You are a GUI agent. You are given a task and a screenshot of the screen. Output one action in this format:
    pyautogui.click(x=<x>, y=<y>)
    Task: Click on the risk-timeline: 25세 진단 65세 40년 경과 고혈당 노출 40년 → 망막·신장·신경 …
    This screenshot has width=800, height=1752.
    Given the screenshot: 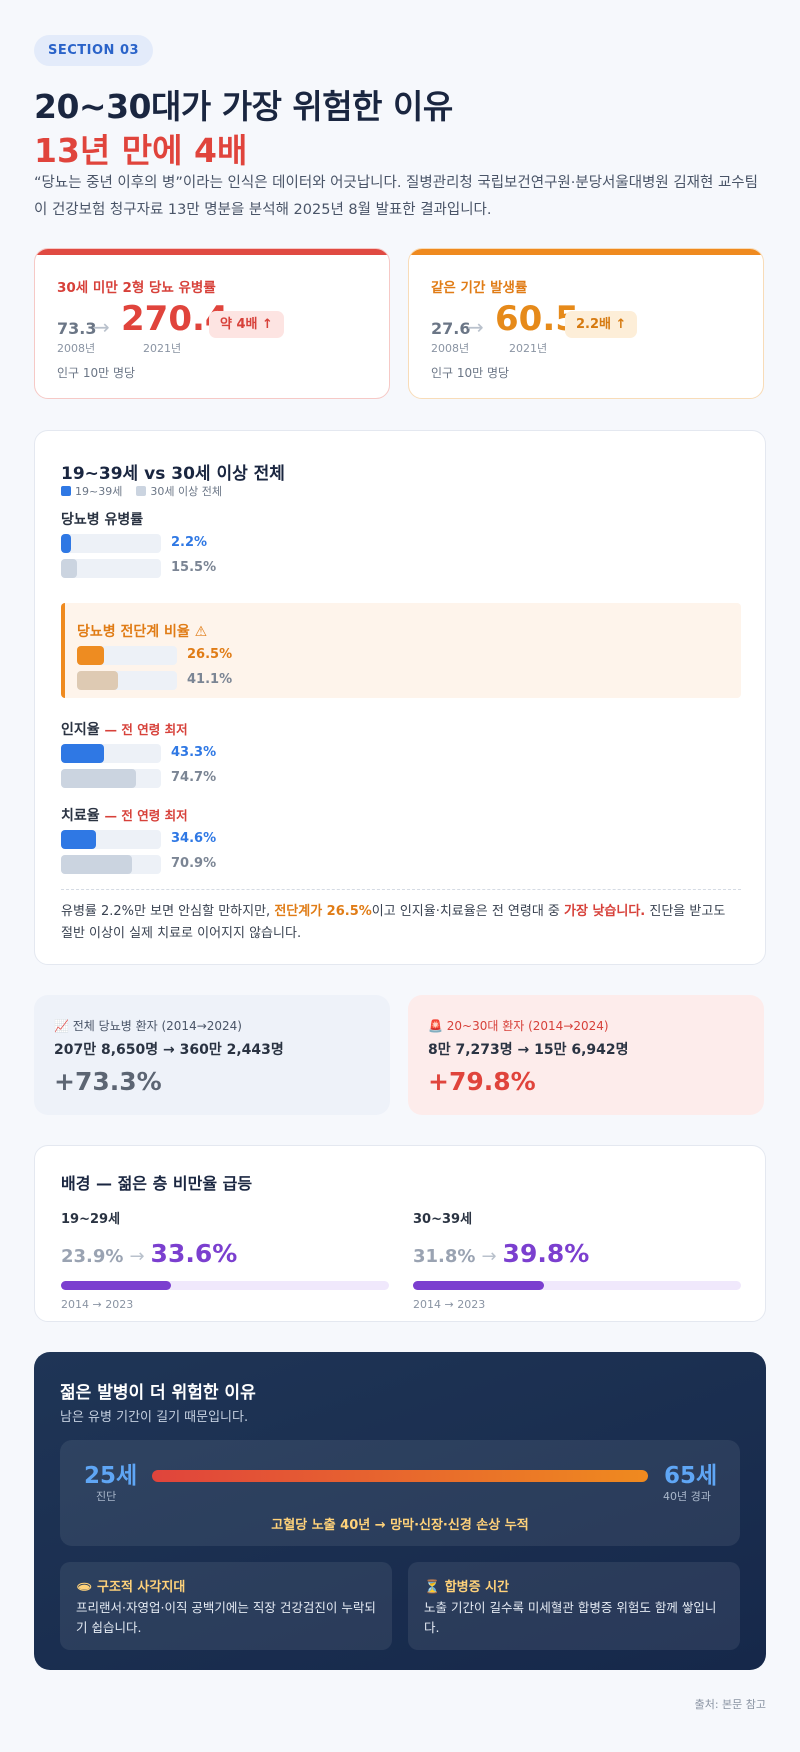 What is the action you would take?
    pyautogui.click(x=400, y=1493)
    